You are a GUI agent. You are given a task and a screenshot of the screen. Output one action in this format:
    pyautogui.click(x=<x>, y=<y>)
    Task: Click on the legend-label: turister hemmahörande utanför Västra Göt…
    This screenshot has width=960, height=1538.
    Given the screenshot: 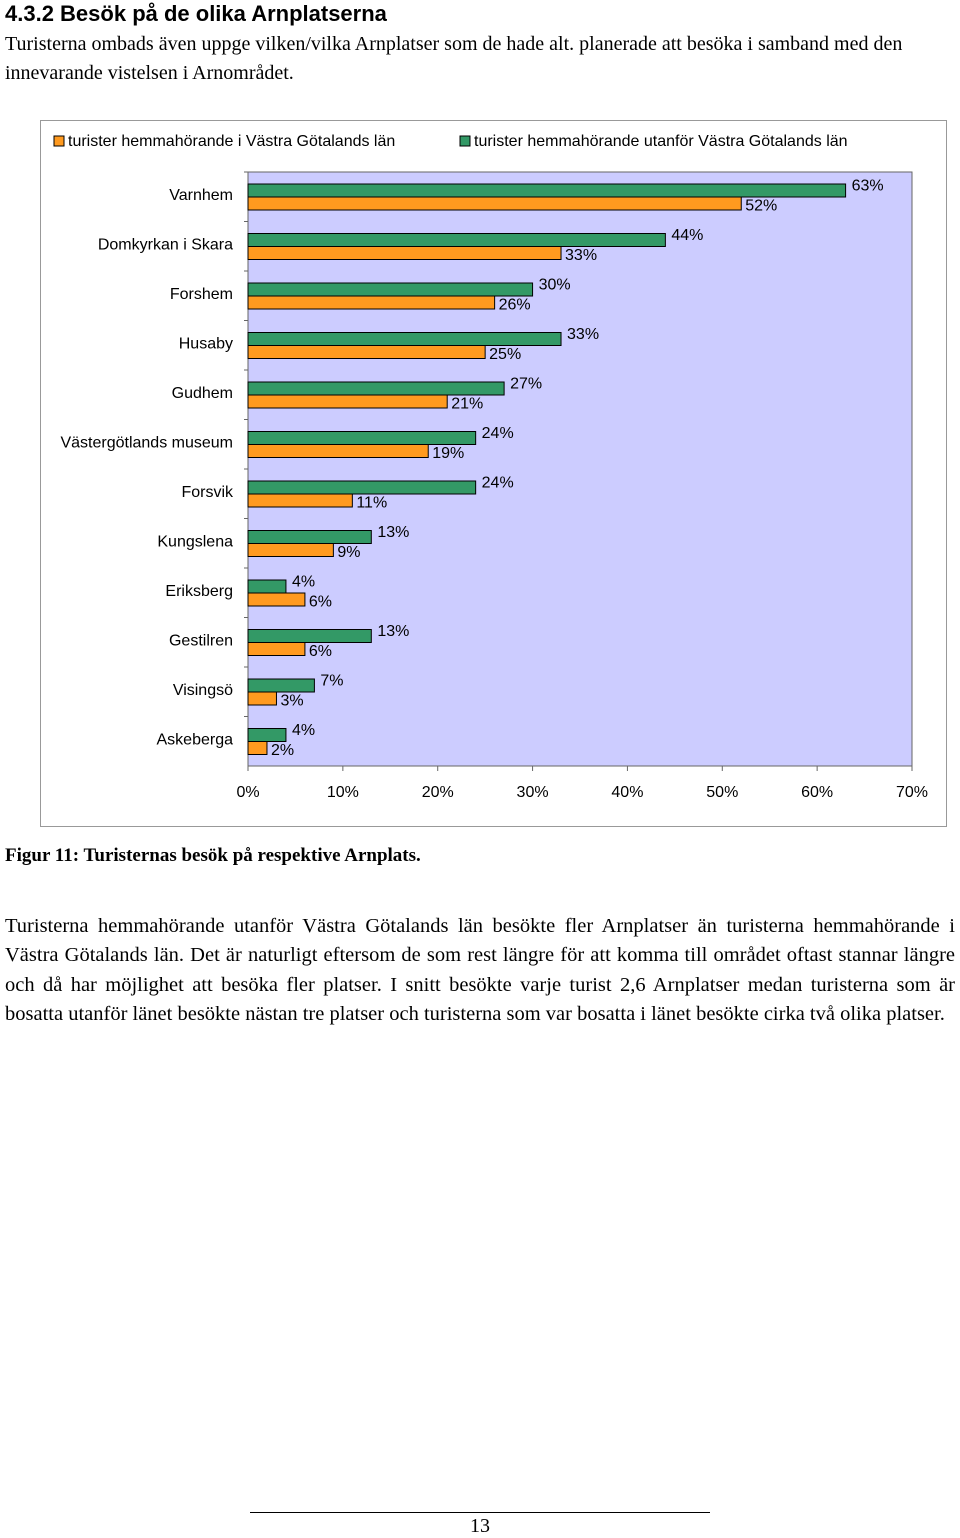 What is the action you would take?
    pyautogui.click(x=661, y=141)
    